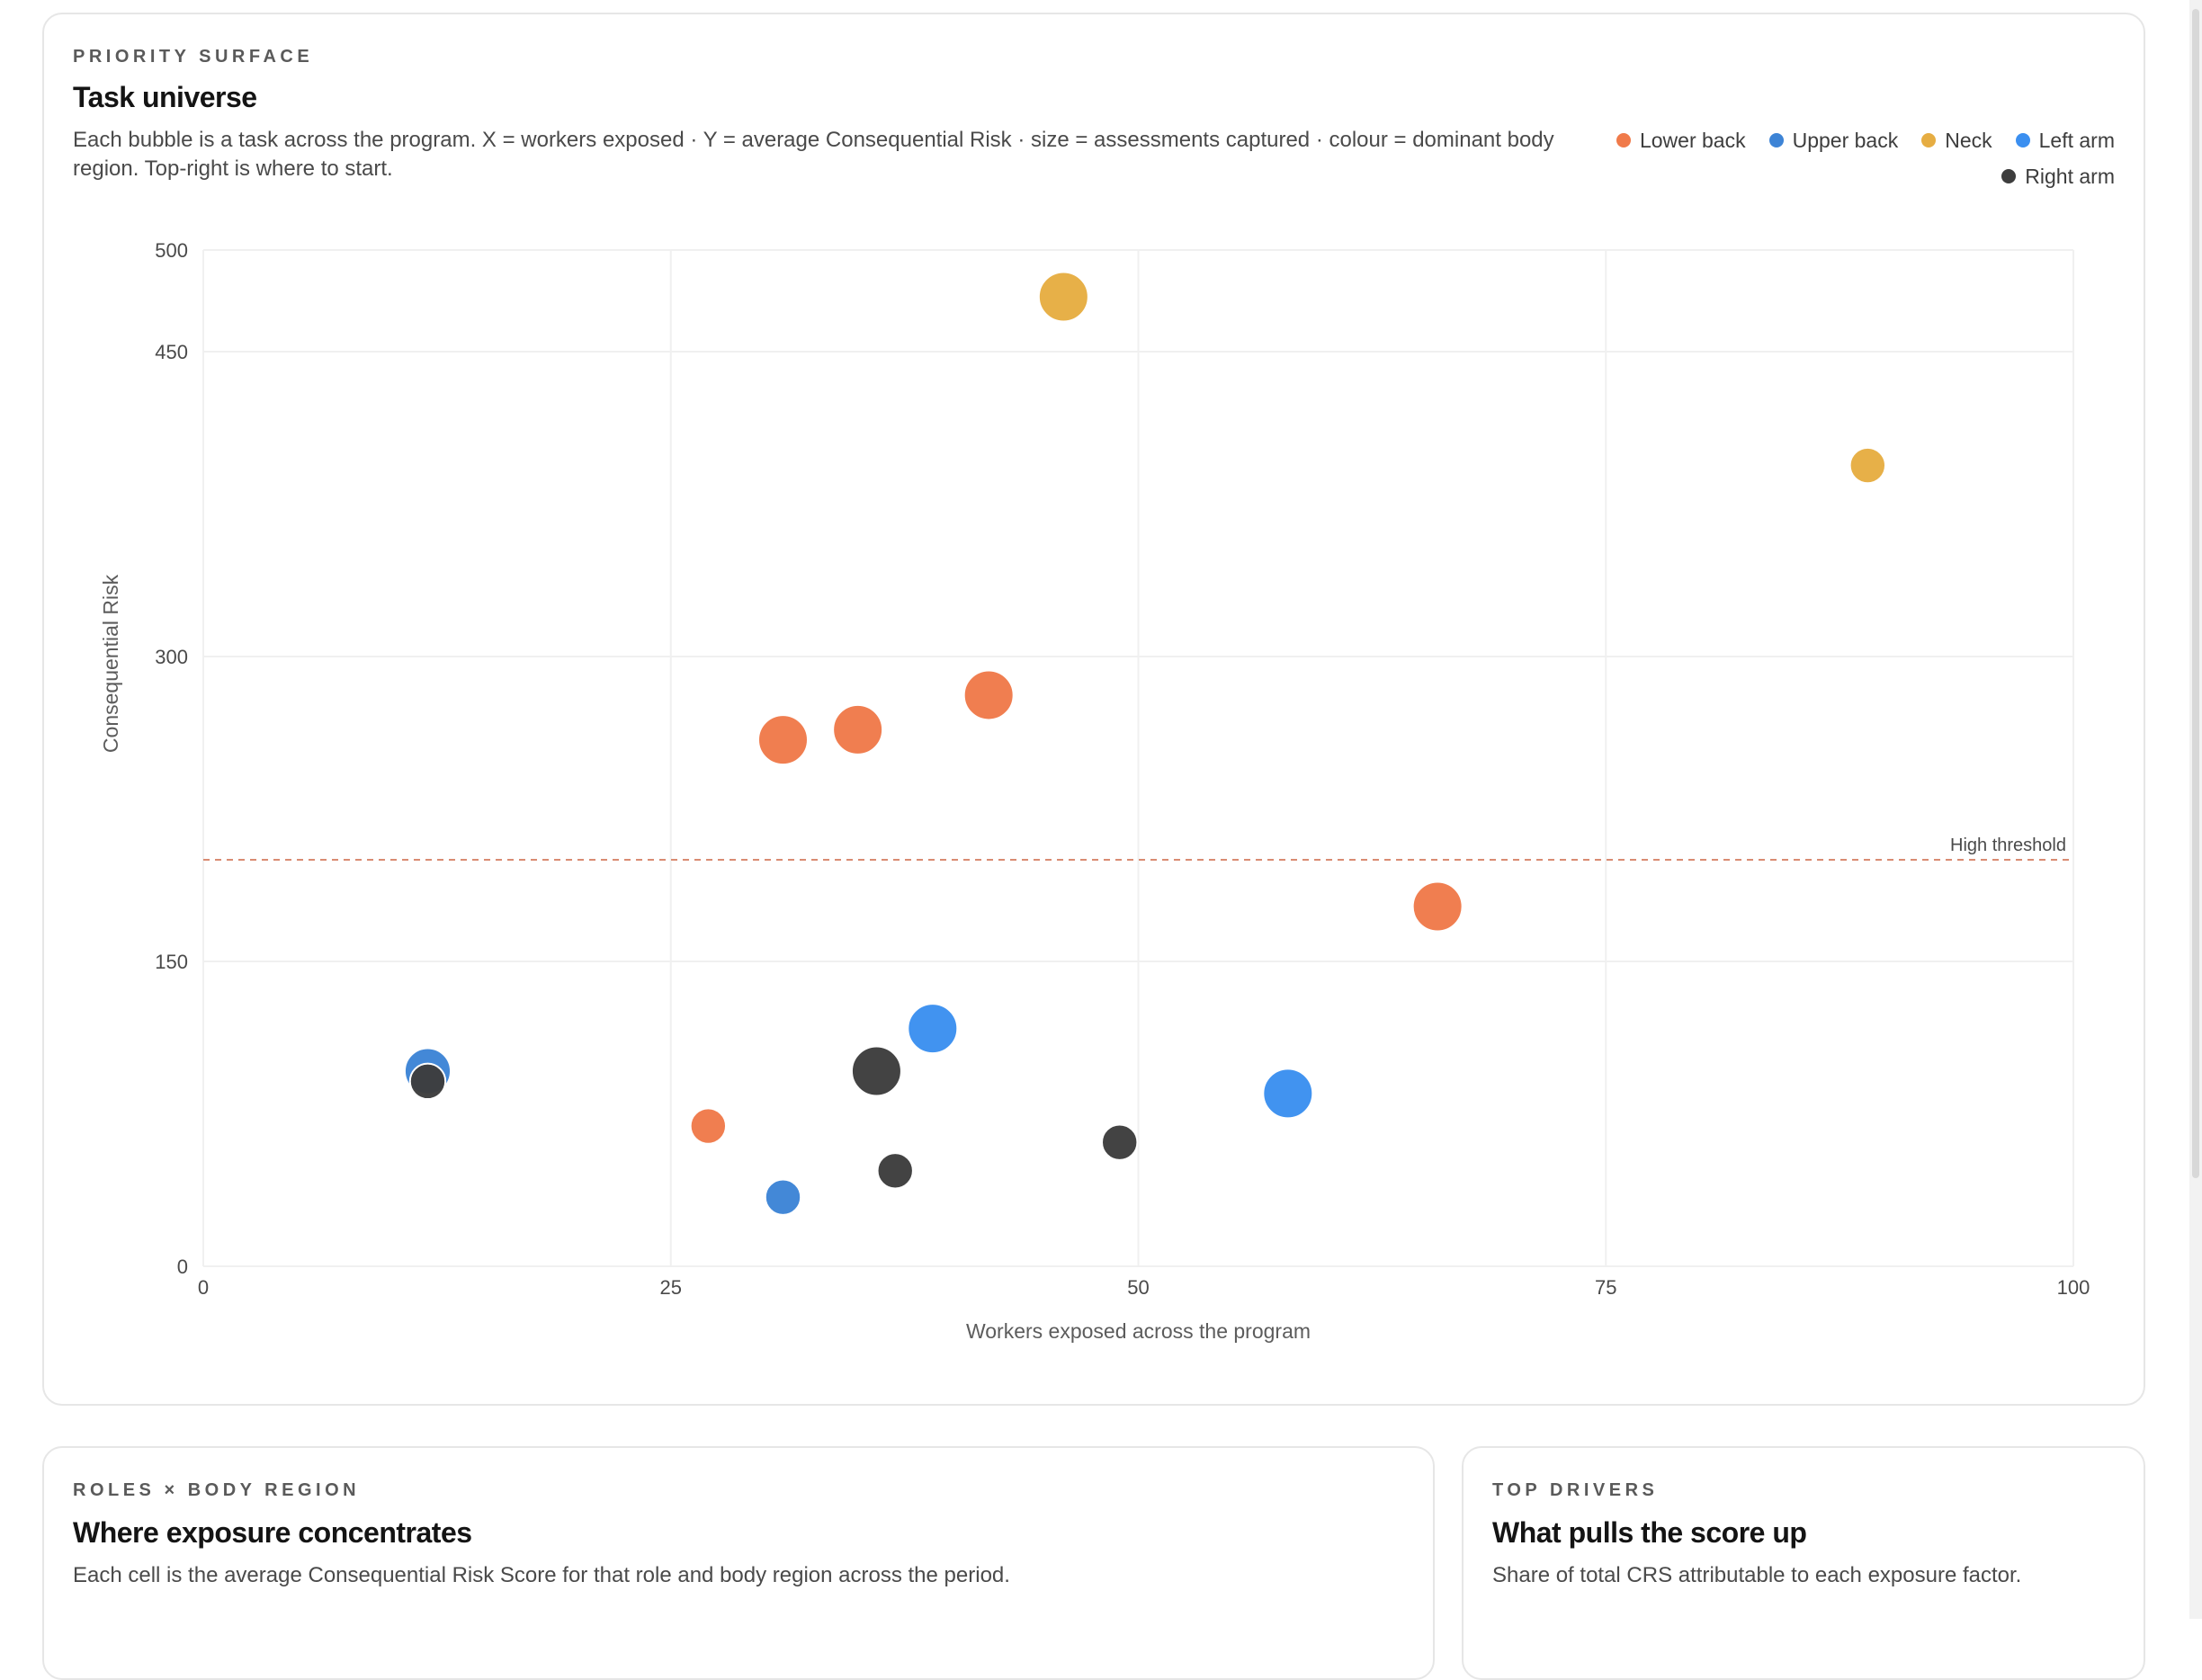 The height and width of the screenshot is (1680, 2202). I want to click on legend-item: Lower back, so click(1681, 140).